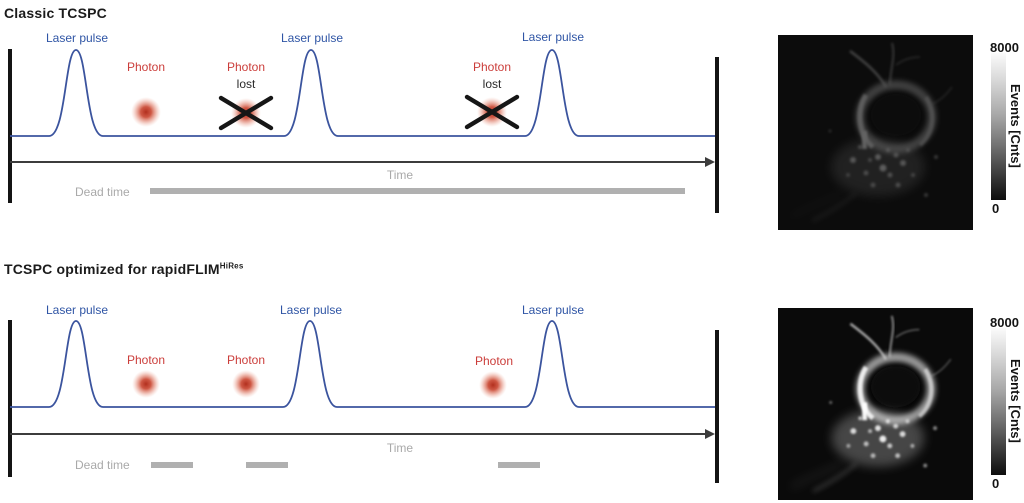  Describe the element at coordinates (875, 404) in the screenshot. I see `flim-cell-image-high-counts` at that location.